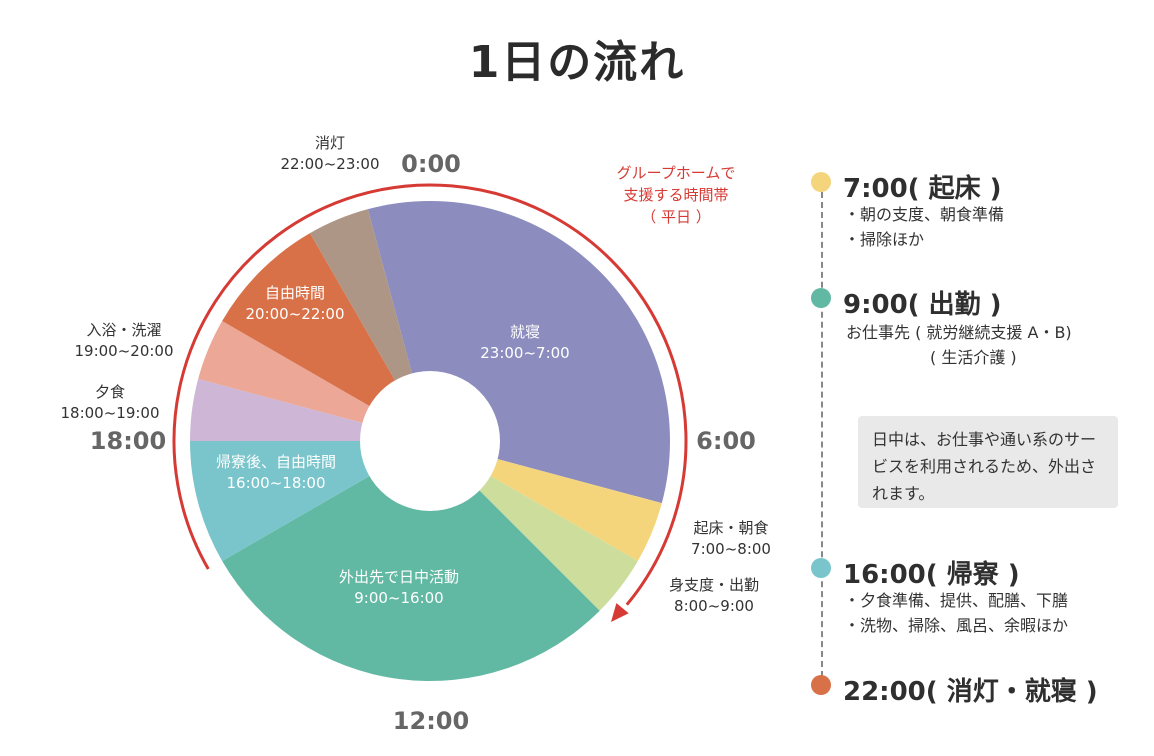 This screenshot has height=756, width=1154. Describe the element at coordinates (675, 195) in the screenshot. I see `support-hours-label: 支援する時間帯` at that location.